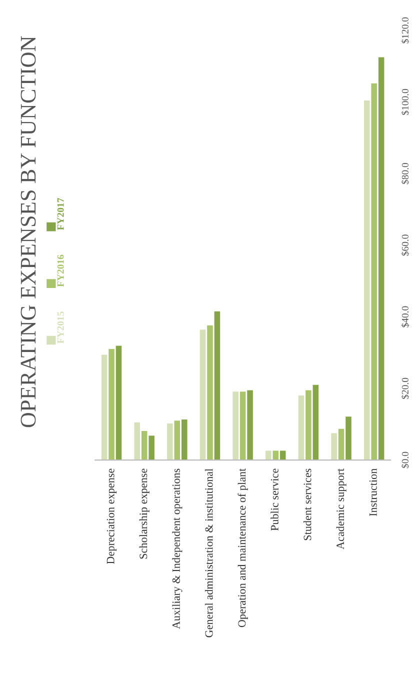  I want to click on x-tick-label: General administration & institutional, so click(208, 553).